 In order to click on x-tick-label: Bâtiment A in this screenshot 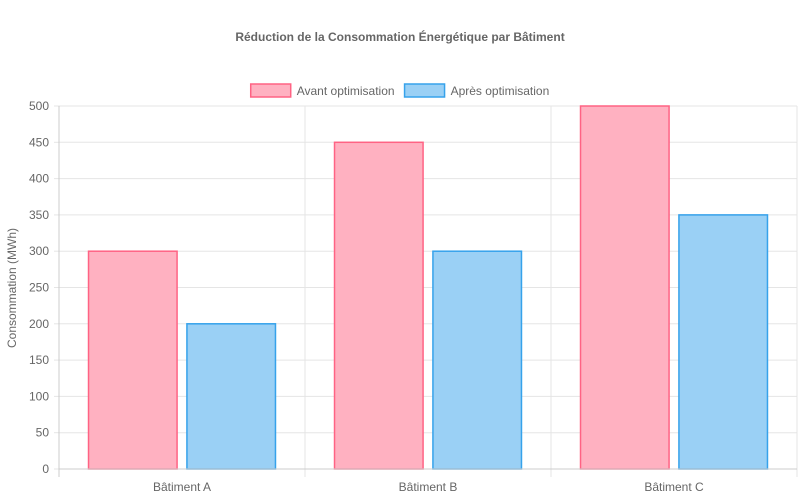, I will do `click(182, 487)`.